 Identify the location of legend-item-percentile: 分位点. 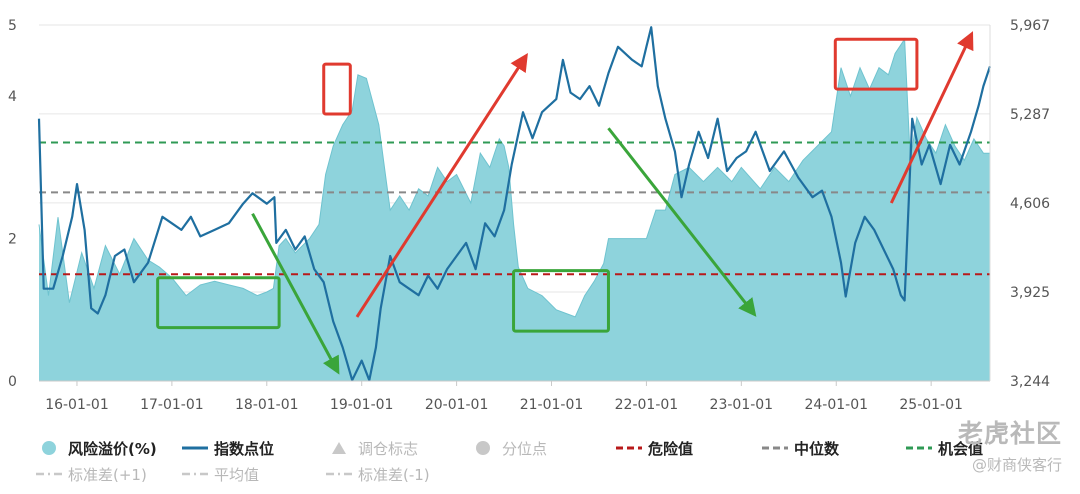
(508, 448).